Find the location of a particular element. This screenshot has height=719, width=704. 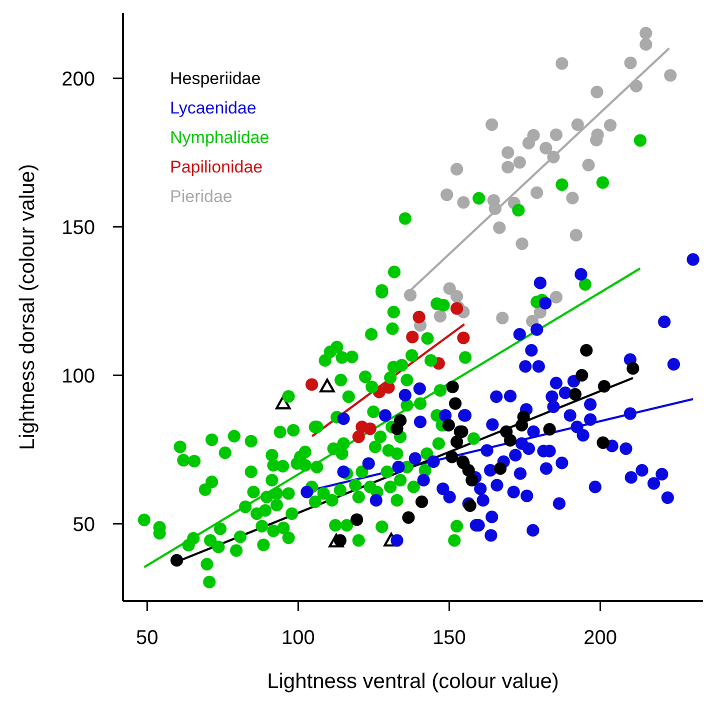

text: Papilionidae is located at coordinates (216, 167).